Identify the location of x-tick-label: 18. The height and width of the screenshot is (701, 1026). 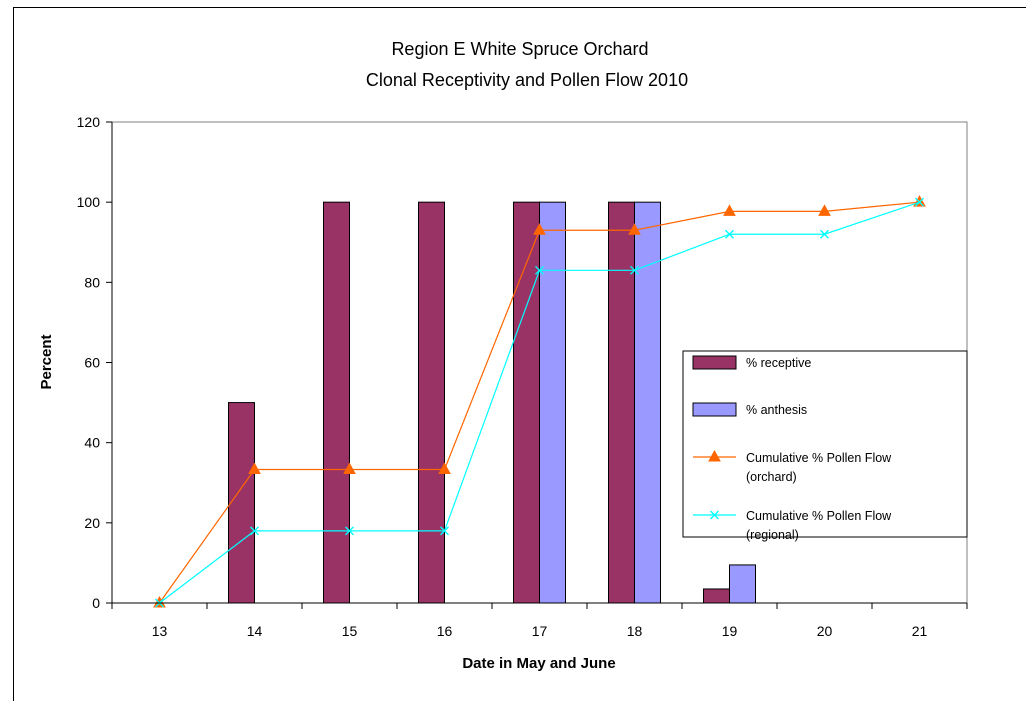
(635, 631).